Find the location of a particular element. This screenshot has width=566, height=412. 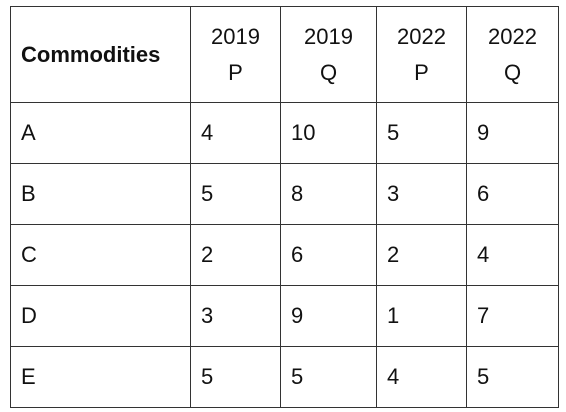

table-row: E 5 5 4 5 is located at coordinates (284, 377).